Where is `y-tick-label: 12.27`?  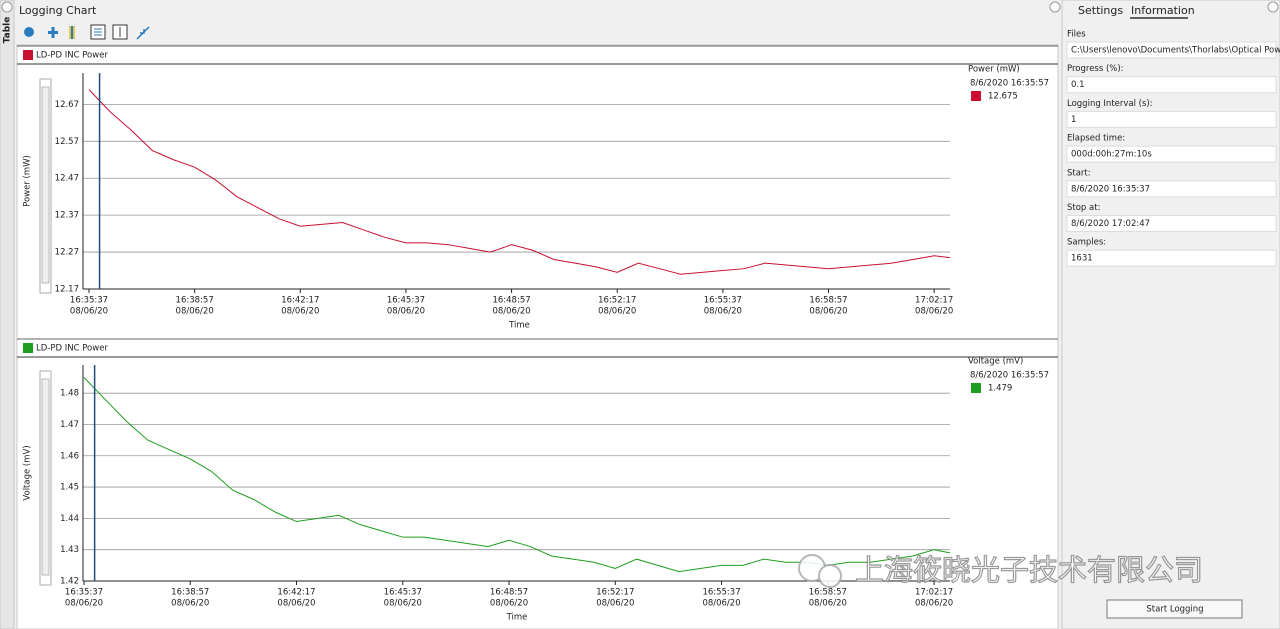
y-tick-label: 12.27 is located at coordinates (67, 253).